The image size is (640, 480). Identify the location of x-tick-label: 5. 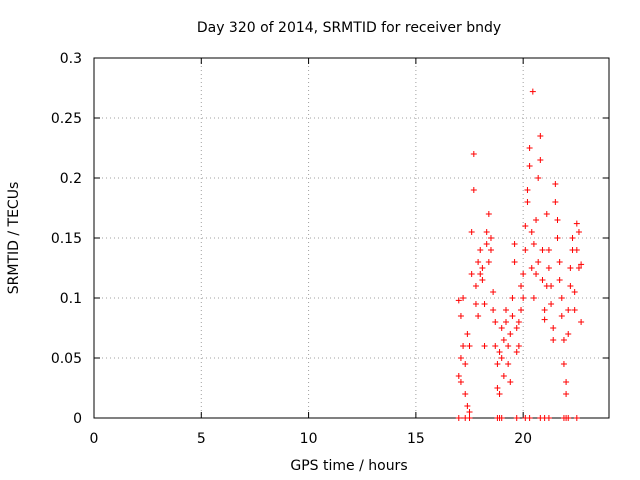
(201, 439).